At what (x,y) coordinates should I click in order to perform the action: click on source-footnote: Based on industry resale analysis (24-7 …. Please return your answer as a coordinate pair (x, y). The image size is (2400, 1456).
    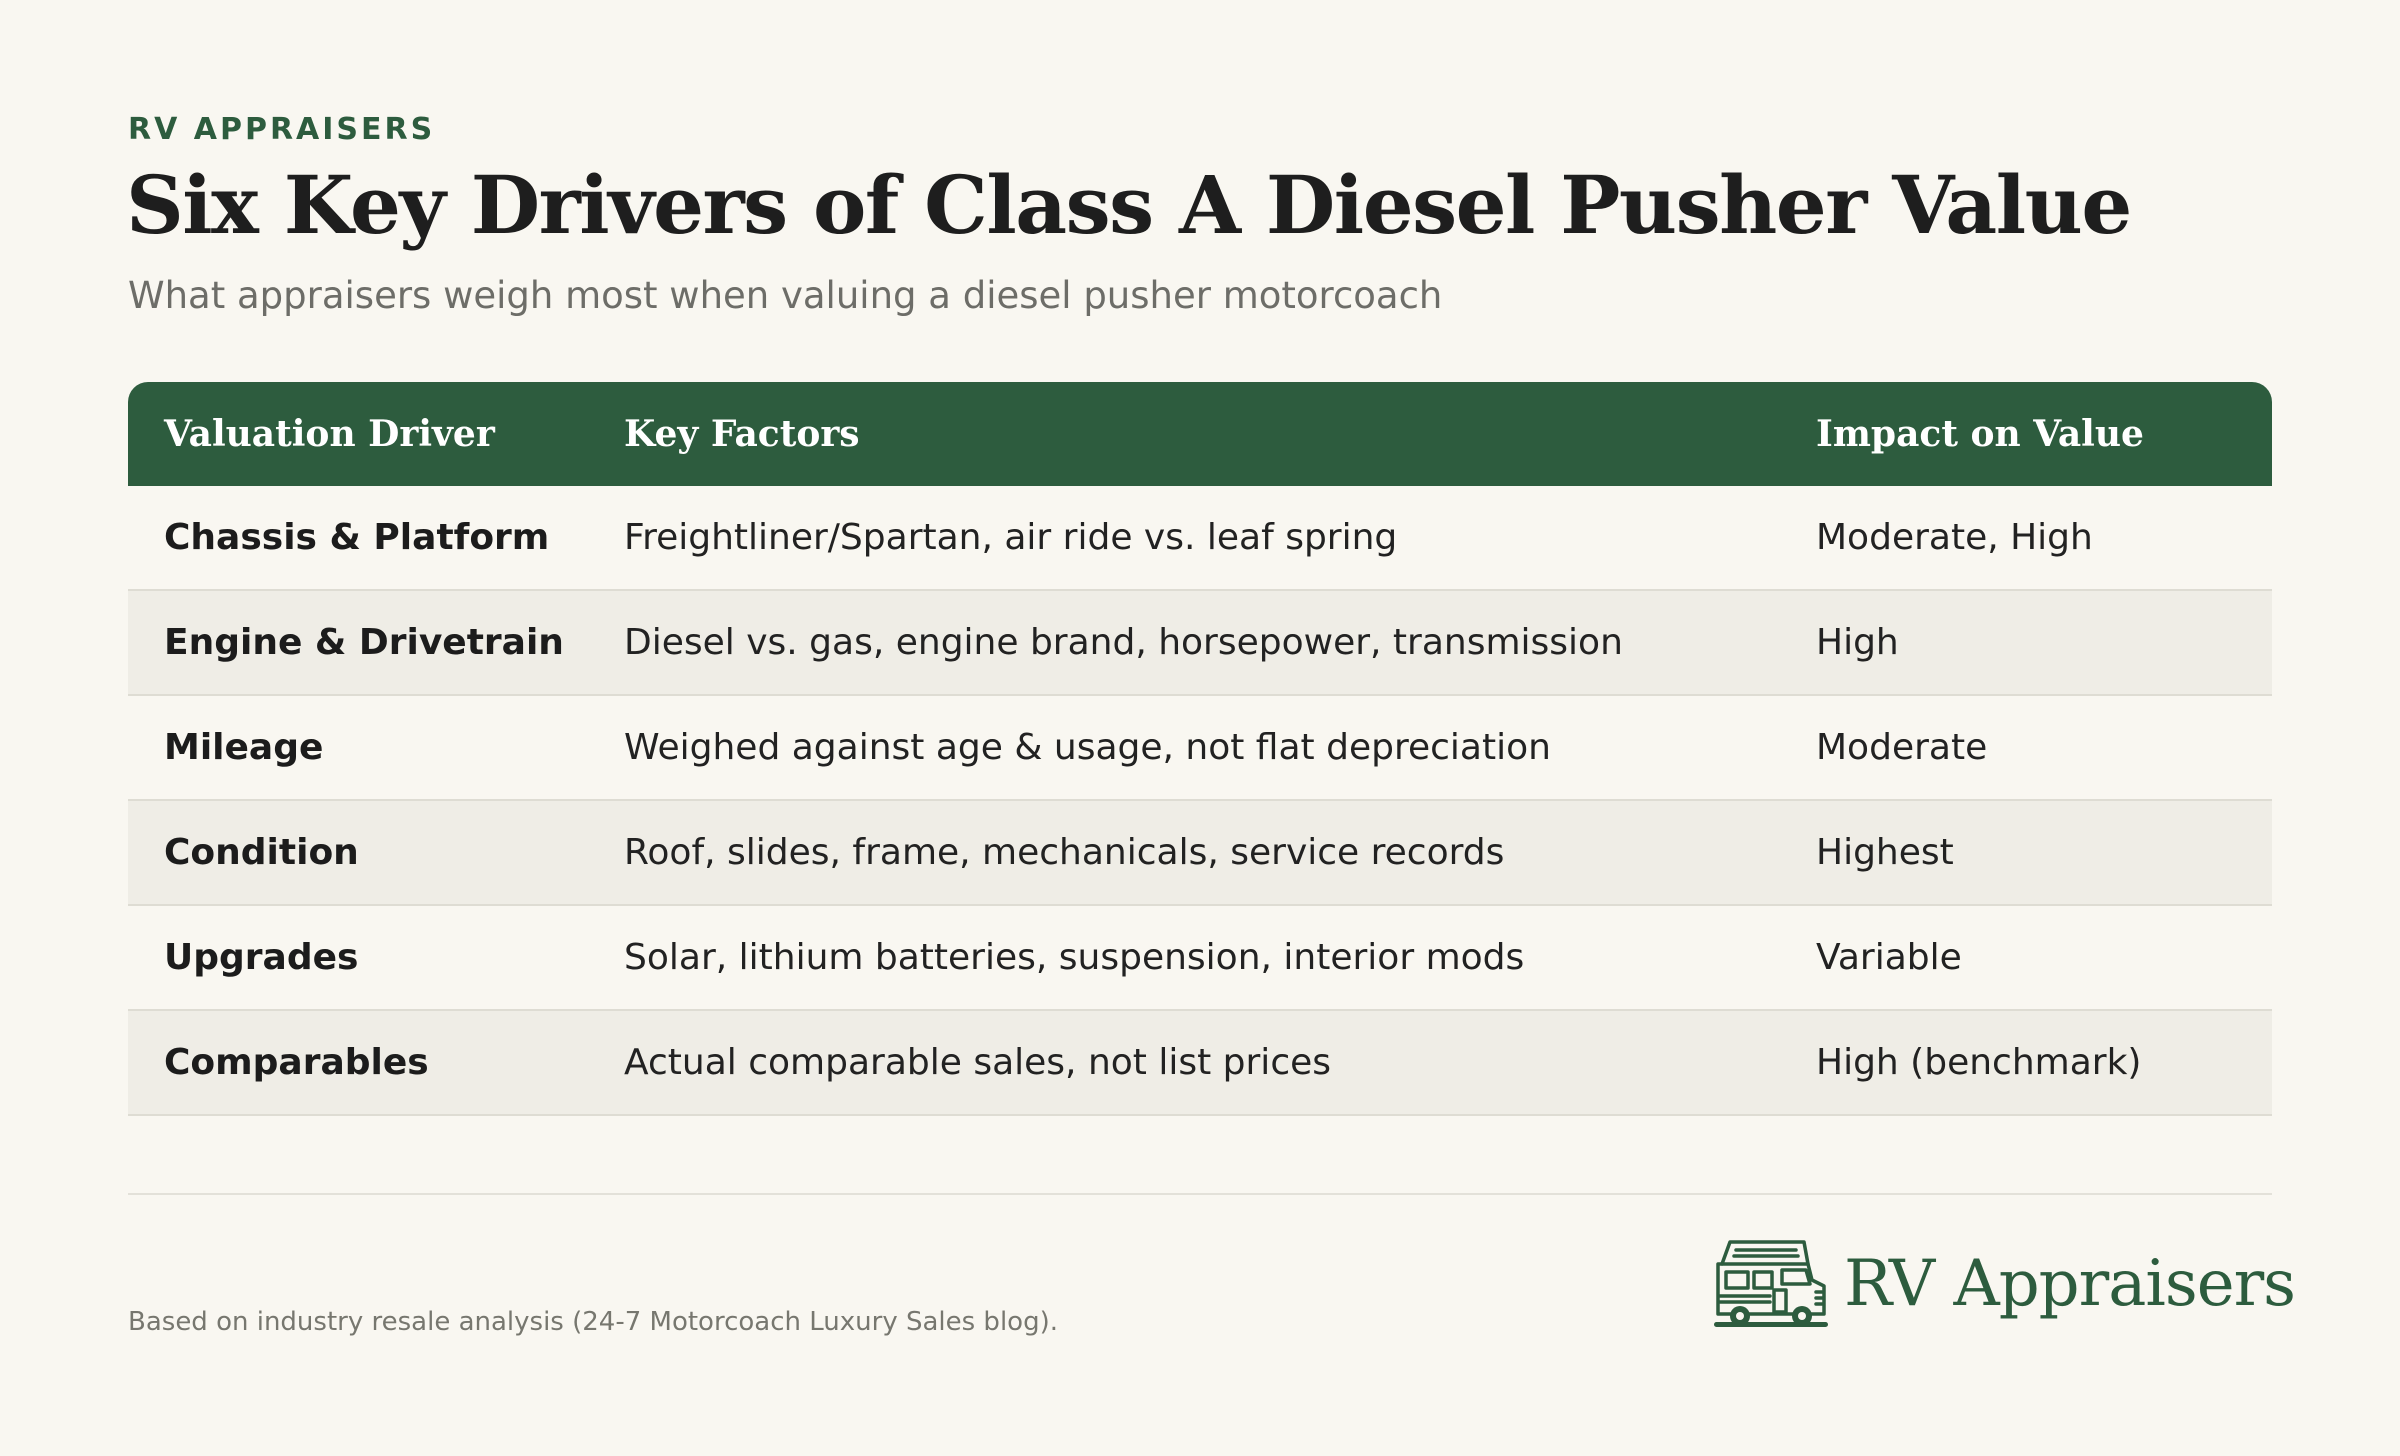
    Looking at the image, I should click on (593, 1322).